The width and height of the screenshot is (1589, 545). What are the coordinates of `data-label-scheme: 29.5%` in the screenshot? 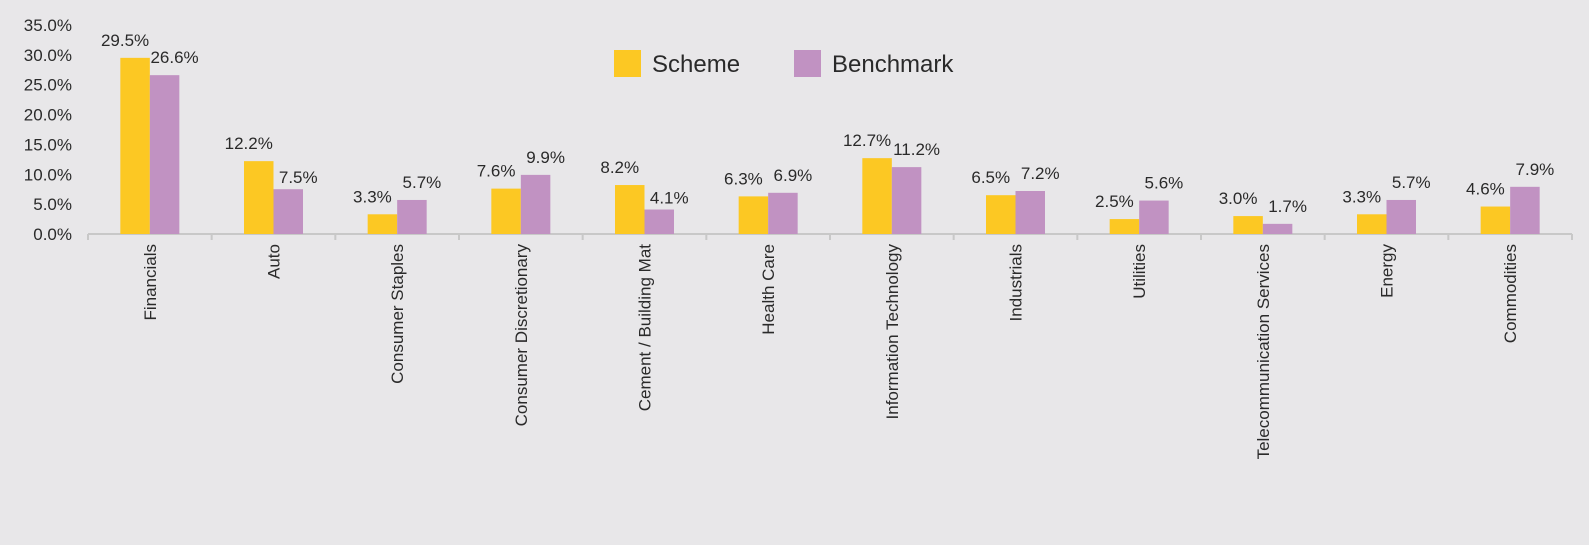 It's located at (125, 40).